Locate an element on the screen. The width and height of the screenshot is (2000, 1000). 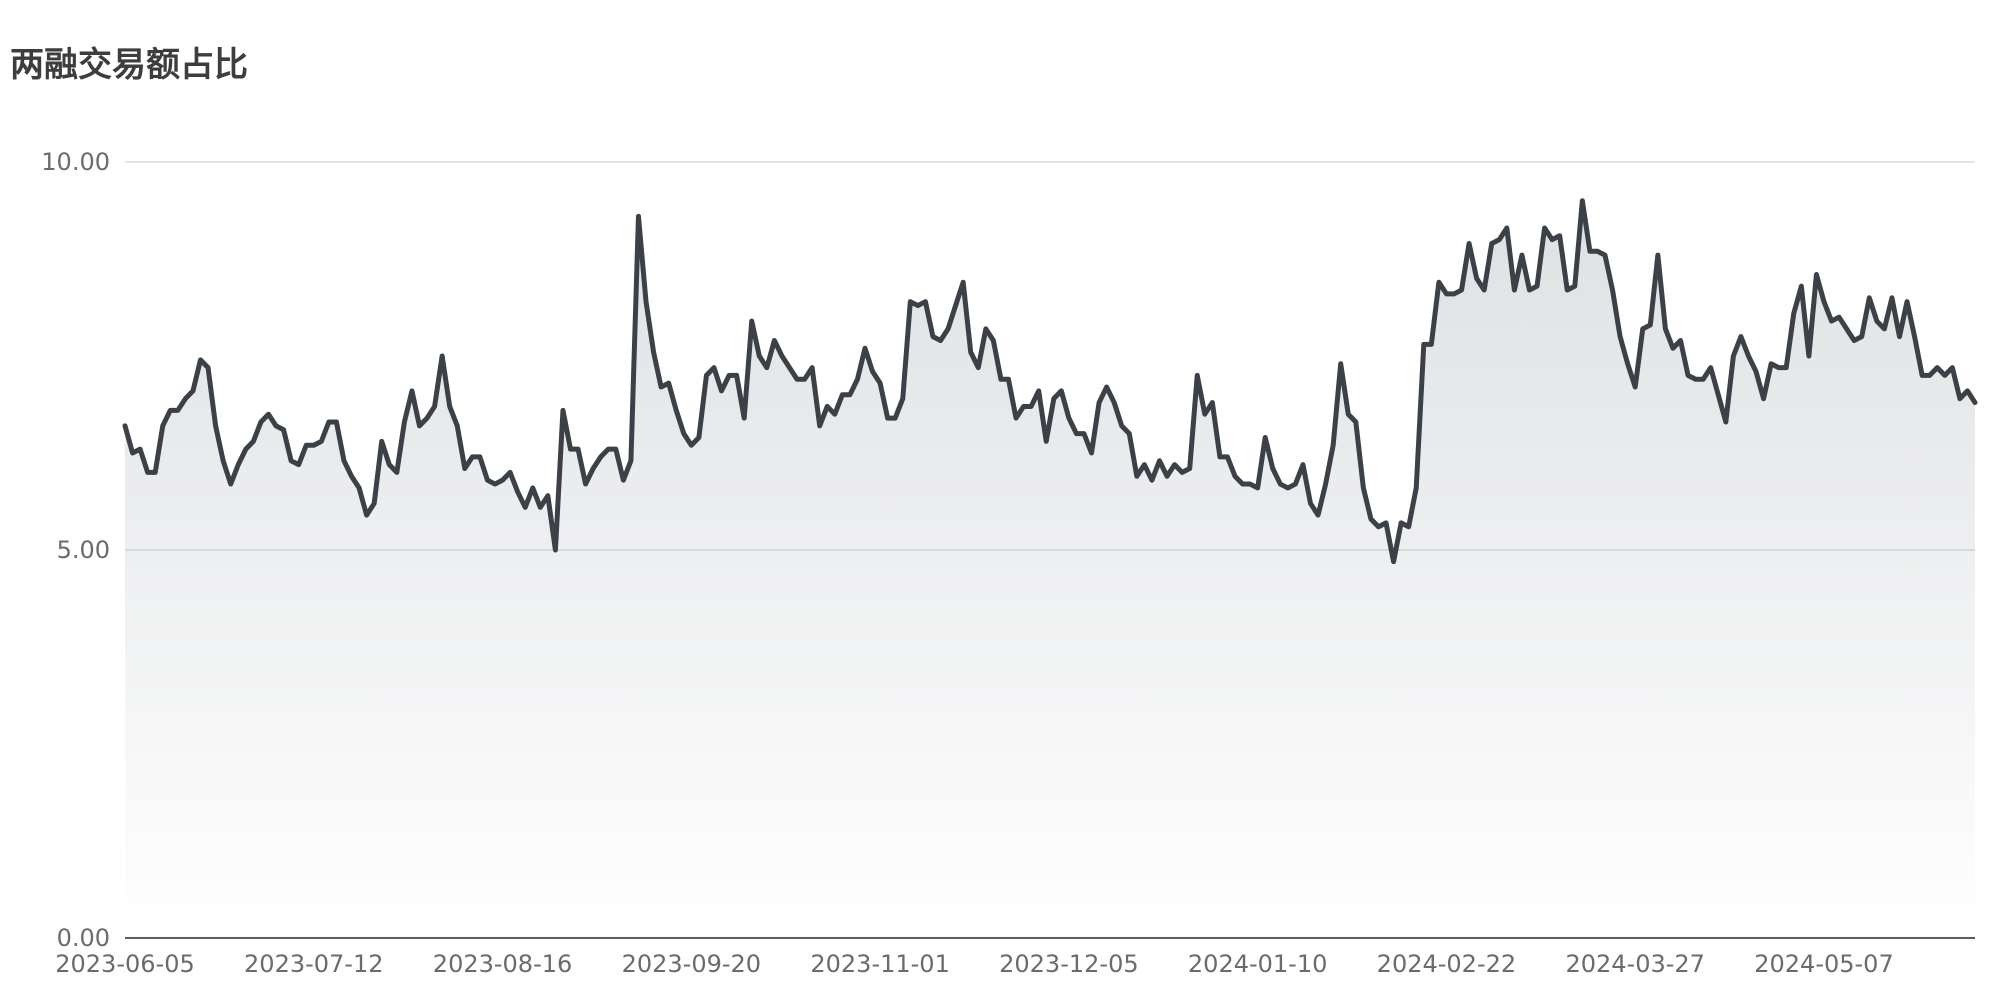
y-axis-ticks: 0.00 5.00 10.00 is located at coordinates (75, 550).